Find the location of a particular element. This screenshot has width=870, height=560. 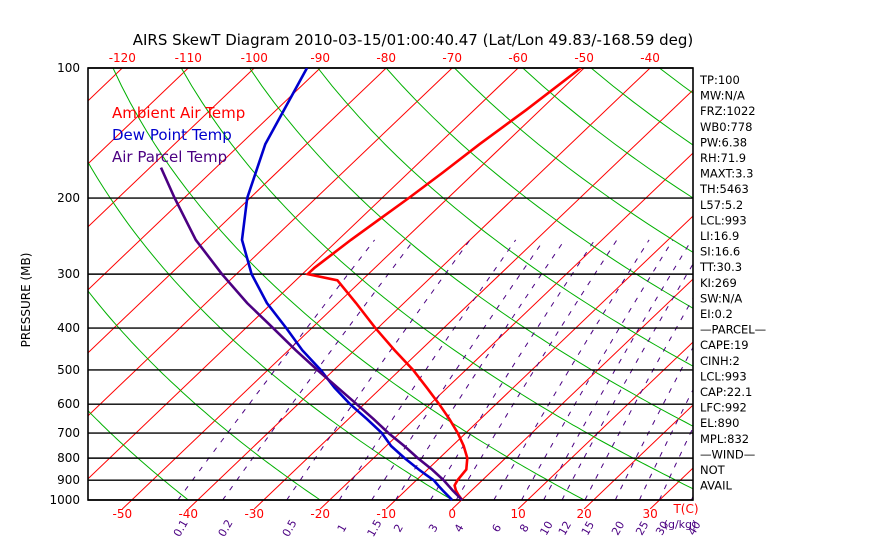

mixing-ratio-tick-label: 12 is located at coordinates (565, 528).